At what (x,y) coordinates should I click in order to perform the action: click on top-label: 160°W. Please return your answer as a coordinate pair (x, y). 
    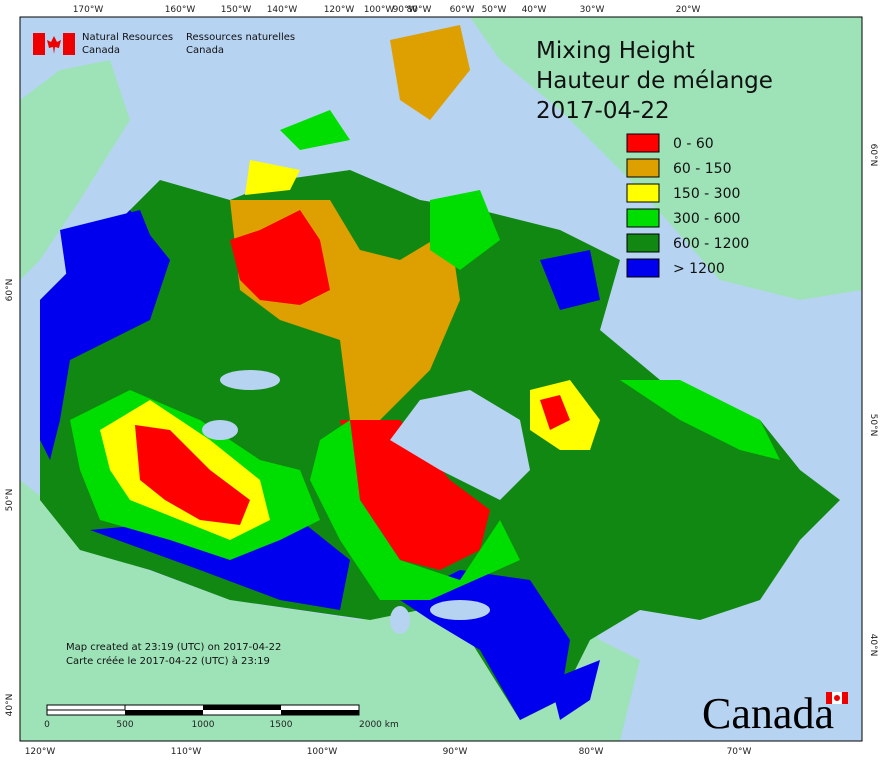
    Looking at the image, I should click on (180, 10).